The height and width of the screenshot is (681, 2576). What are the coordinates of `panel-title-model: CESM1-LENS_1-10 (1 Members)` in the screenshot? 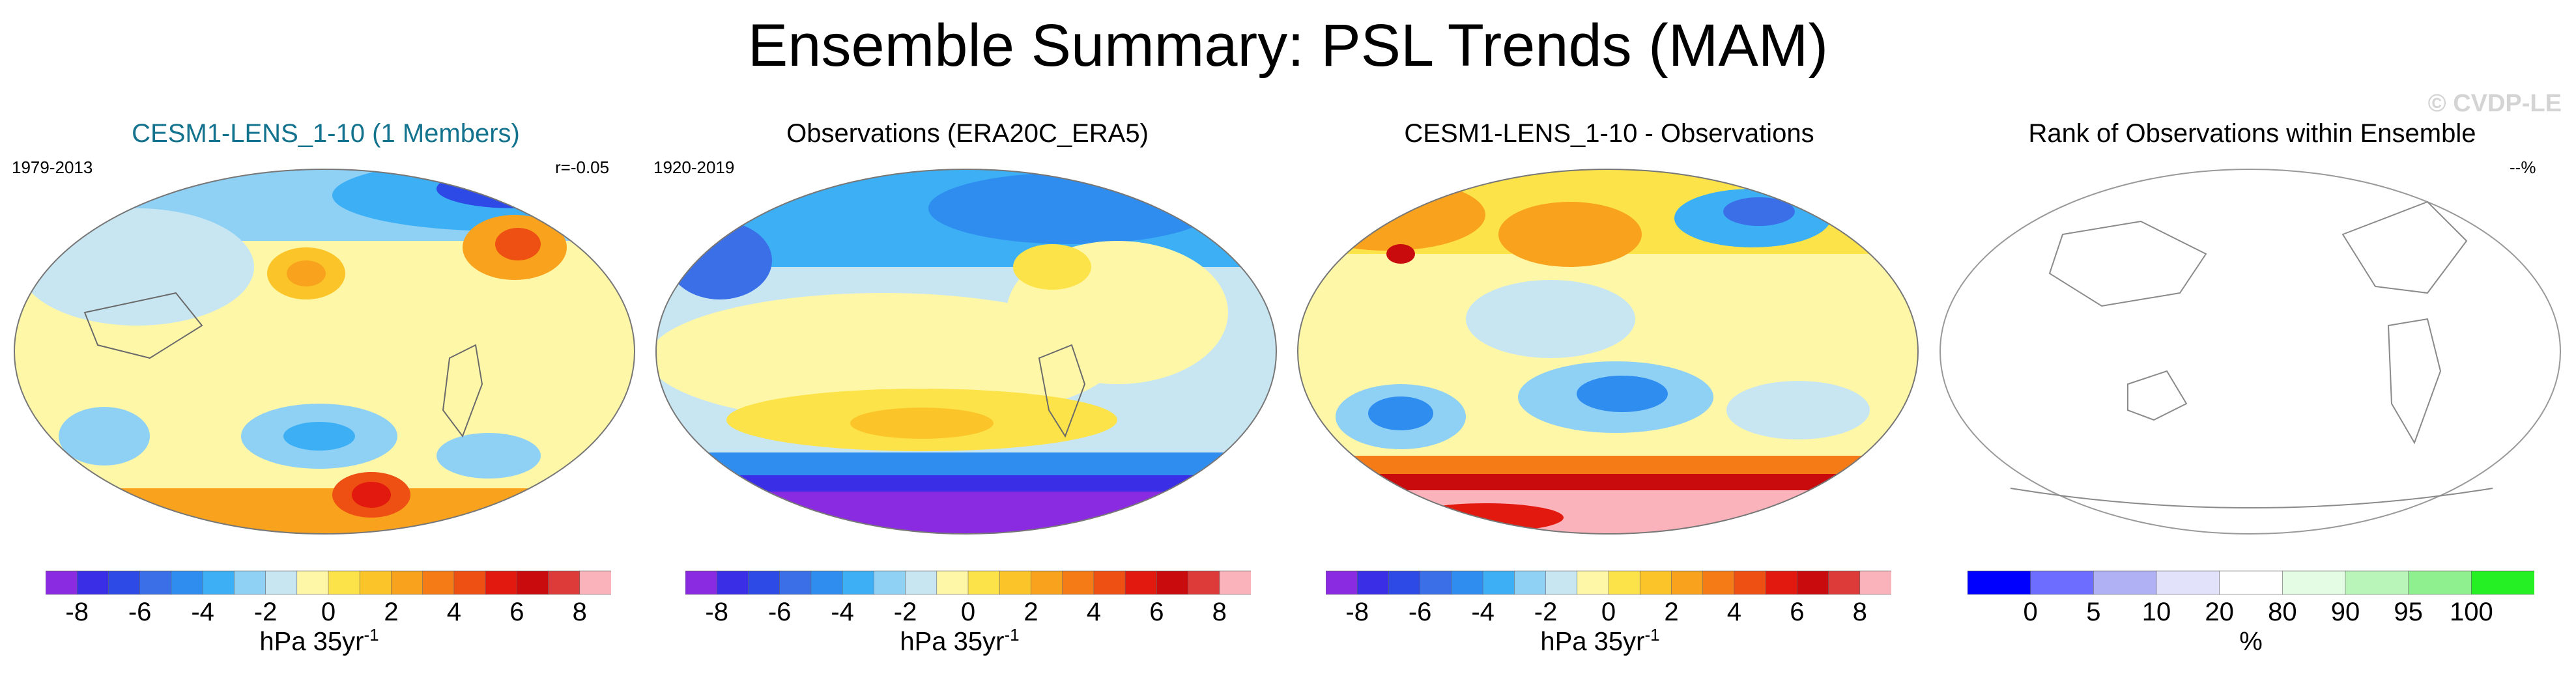 It's located at (326, 133).